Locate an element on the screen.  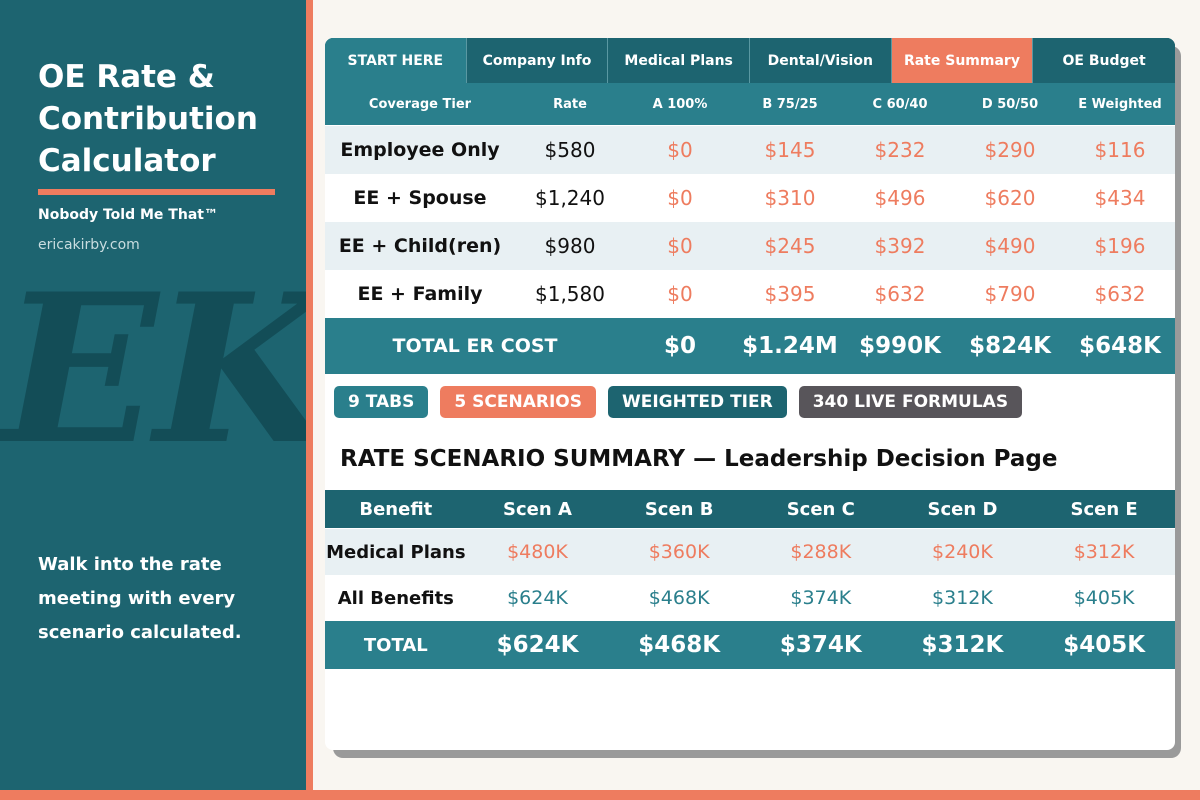
summary-total-row: TOTAL $624K $468K $374K $312K $405K is located at coordinates (750, 645).